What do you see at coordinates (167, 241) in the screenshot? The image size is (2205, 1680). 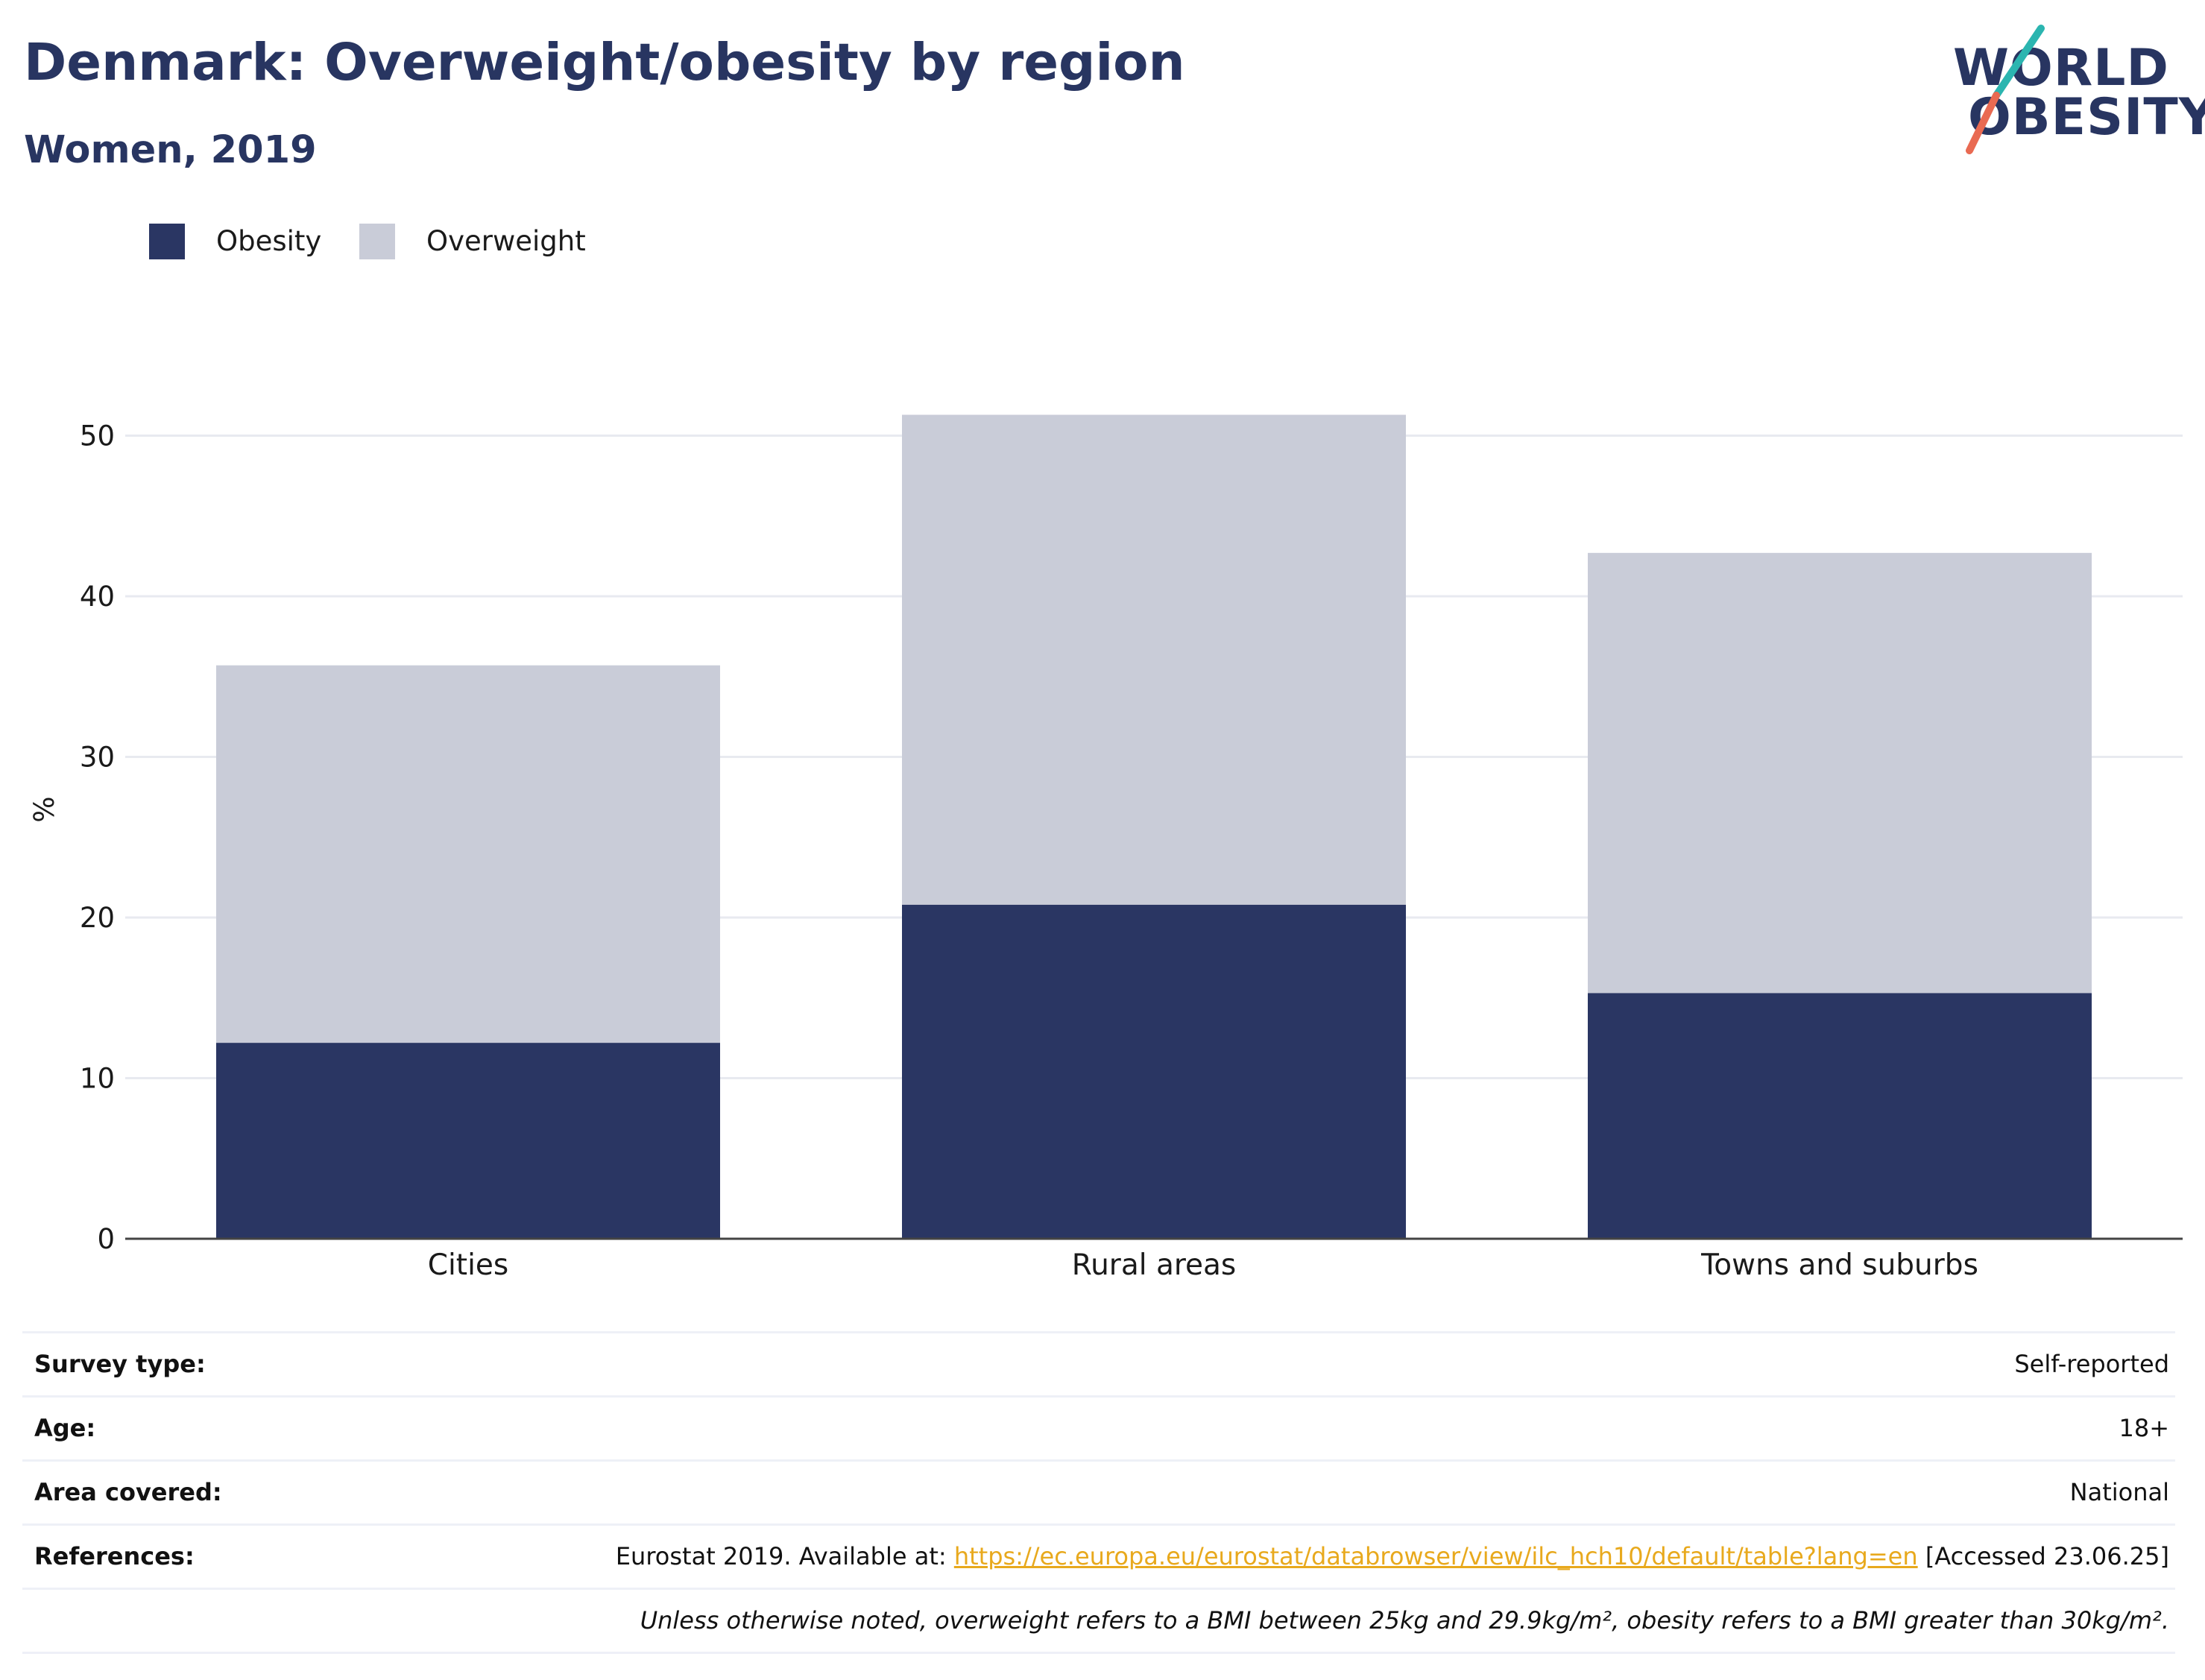 I see `legend-swatch-obesity` at bounding box center [167, 241].